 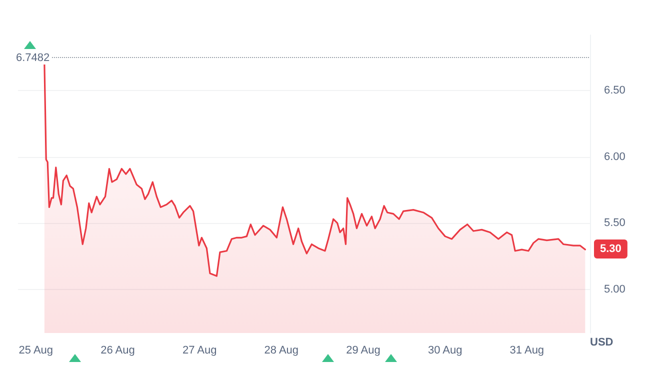 I want to click on ref-line-label: 6.7482, so click(x=33, y=58).